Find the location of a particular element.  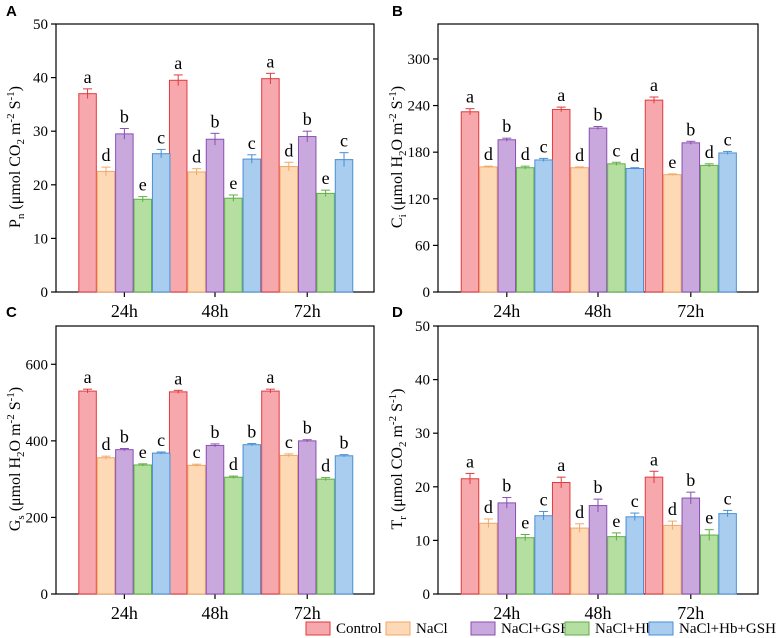

panel-tag-b: B is located at coordinates (397, 11).